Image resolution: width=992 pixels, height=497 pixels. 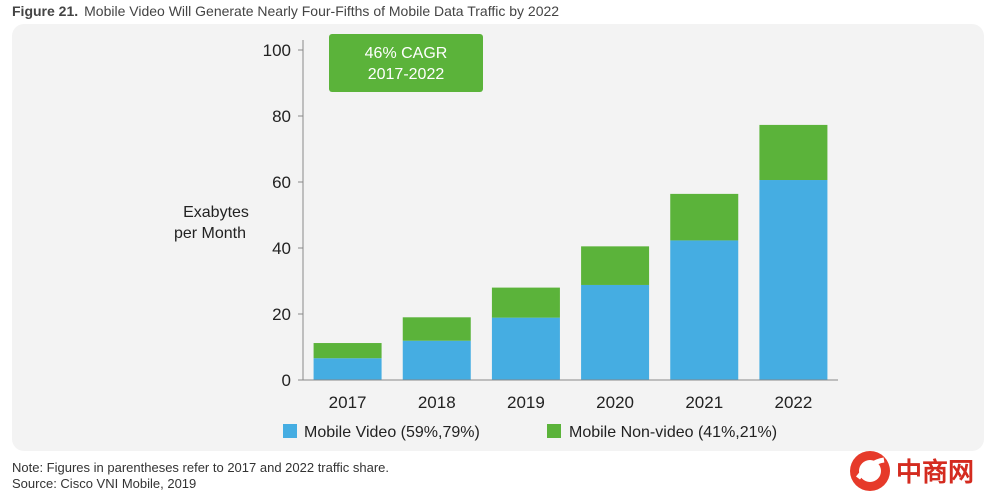 What do you see at coordinates (281, 182) in the screenshot?
I see `y-tick-label: 60` at bounding box center [281, 182].